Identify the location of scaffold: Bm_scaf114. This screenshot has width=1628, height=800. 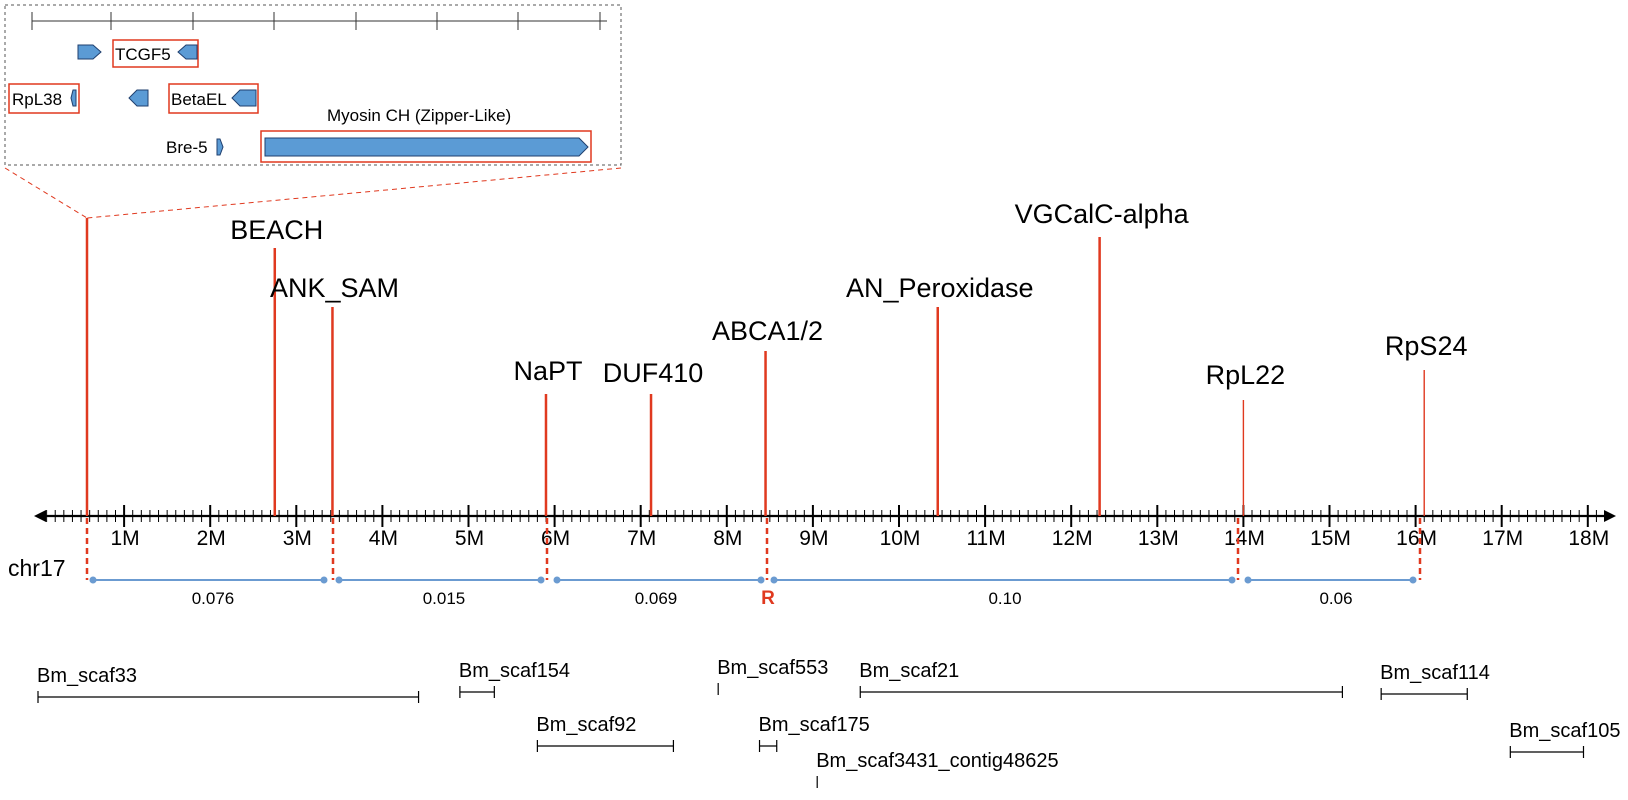
(1435, 681).